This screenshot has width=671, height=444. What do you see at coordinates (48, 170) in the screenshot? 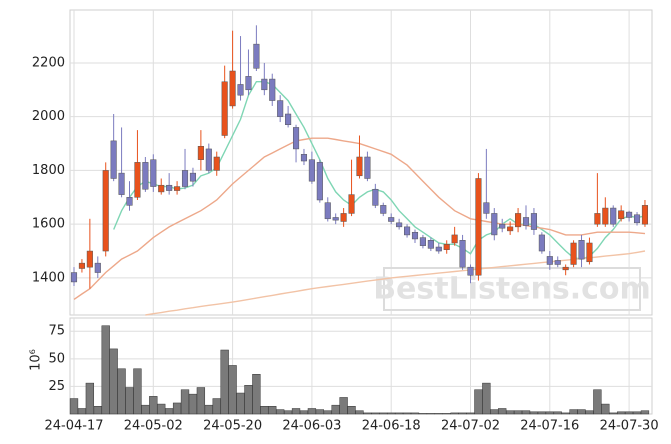
I see `y-tick-label: 1800` at bounding box center [48, 170].